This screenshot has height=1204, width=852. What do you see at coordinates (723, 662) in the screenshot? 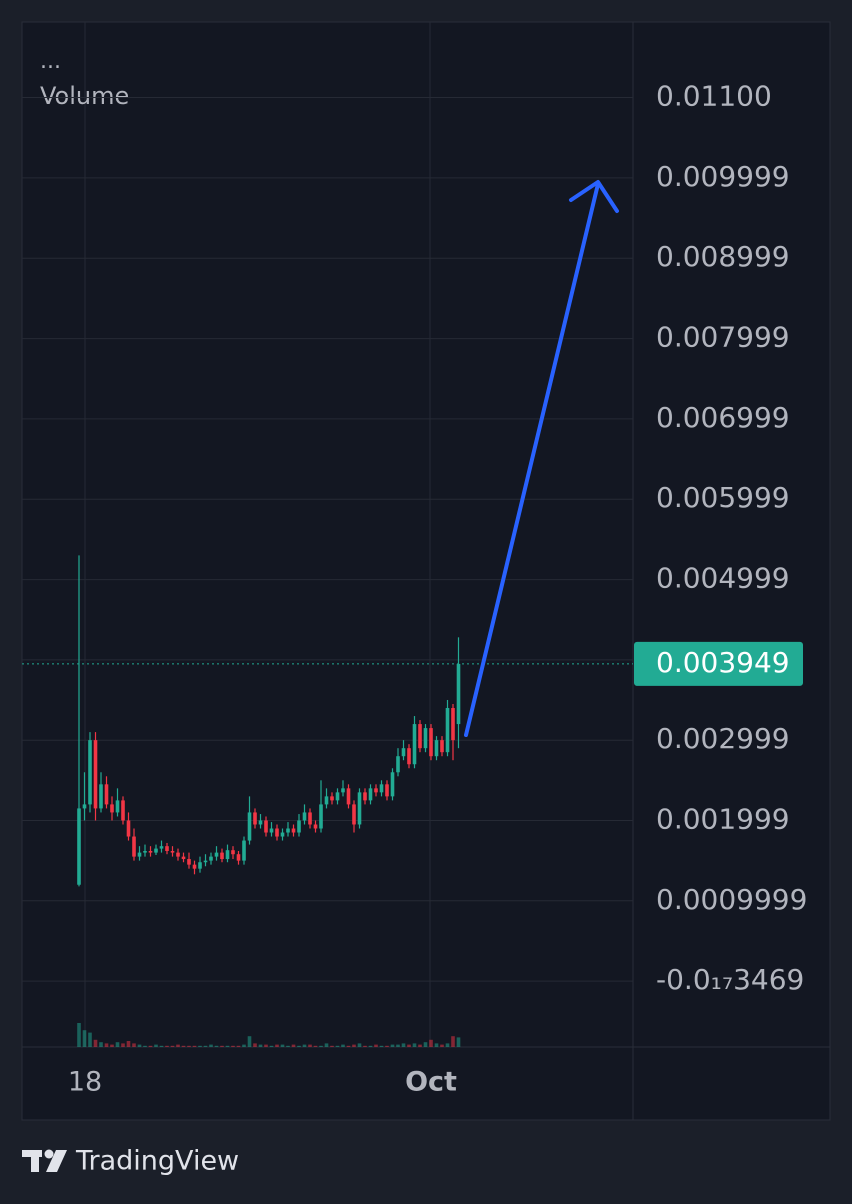
I see `last-price-label: 0.003949` at bounding box center [723, 662].